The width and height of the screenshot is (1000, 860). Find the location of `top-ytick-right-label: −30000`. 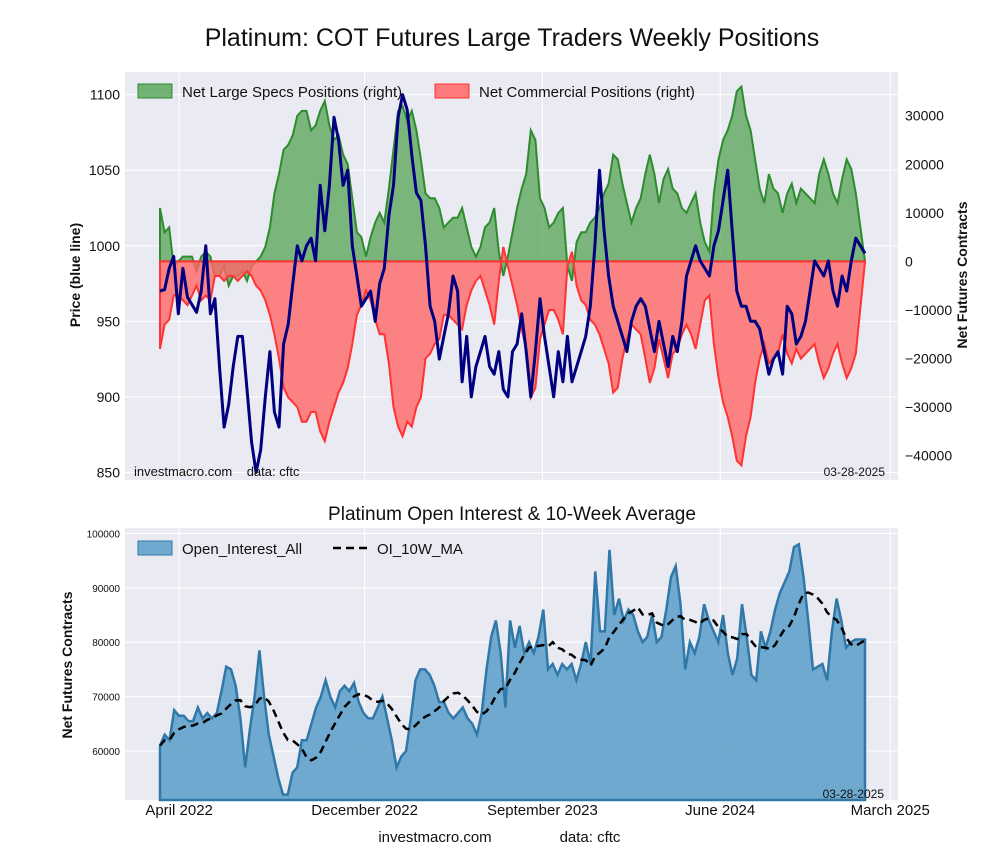

top-ytick-right-label: −30000 is located at coordinates (928, 407).